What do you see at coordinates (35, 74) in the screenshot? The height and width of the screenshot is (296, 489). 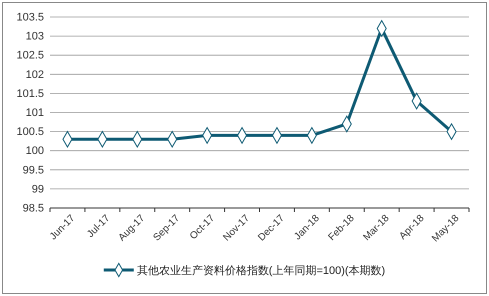 I see `y-tick-label: 102` at bounding box center [35, 74].